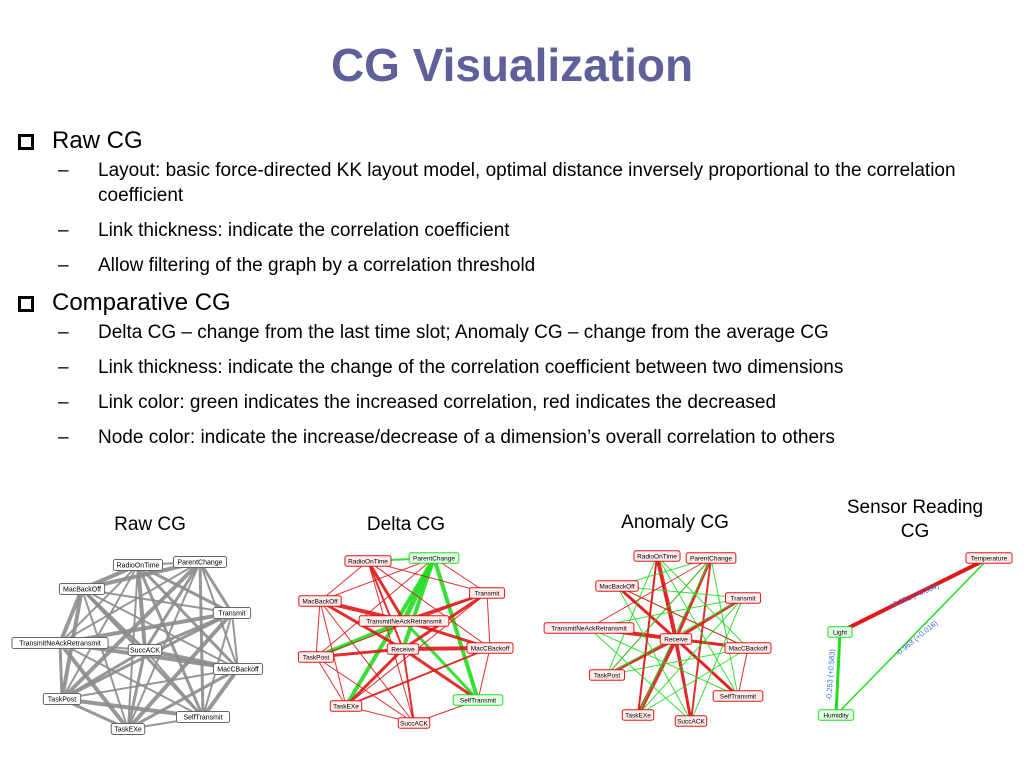 The width and height of the screenshot is (1024, 768). Describe the element at coordinates (748, 648) in the screenshot. I see `graph-node: MacCBackoff` at that location.